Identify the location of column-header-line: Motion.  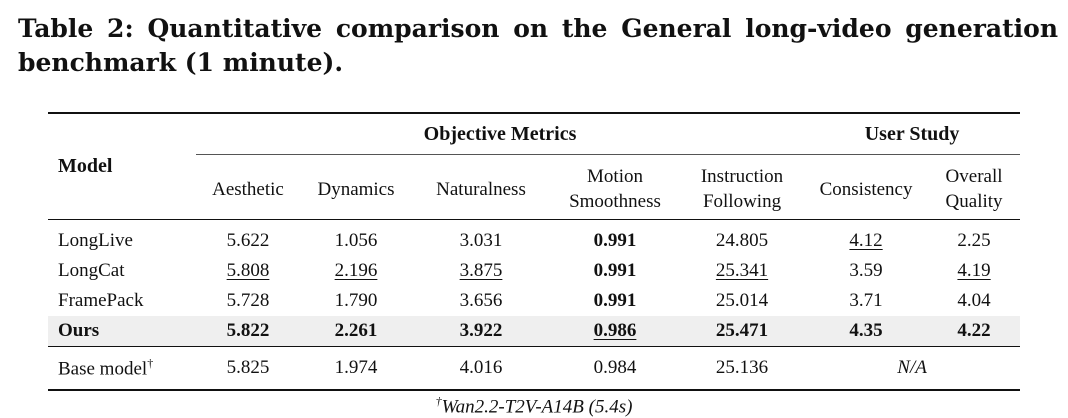
(615, 176).